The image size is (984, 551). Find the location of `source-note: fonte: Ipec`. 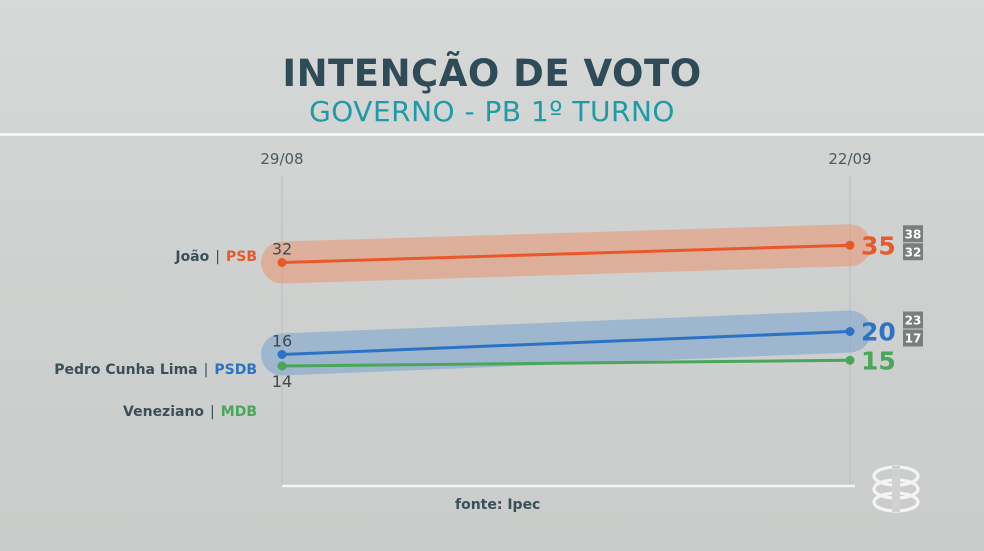

source-note: fonte: Ipec is located at coordinates (498, 505).